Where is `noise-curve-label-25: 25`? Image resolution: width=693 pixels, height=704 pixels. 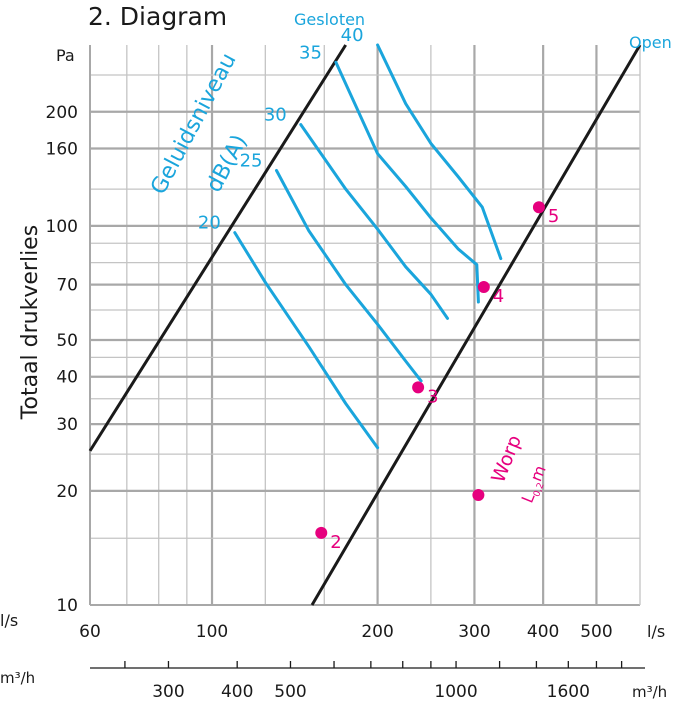
noise-curve-label-25: 25 is located at coordinates (251, 160).